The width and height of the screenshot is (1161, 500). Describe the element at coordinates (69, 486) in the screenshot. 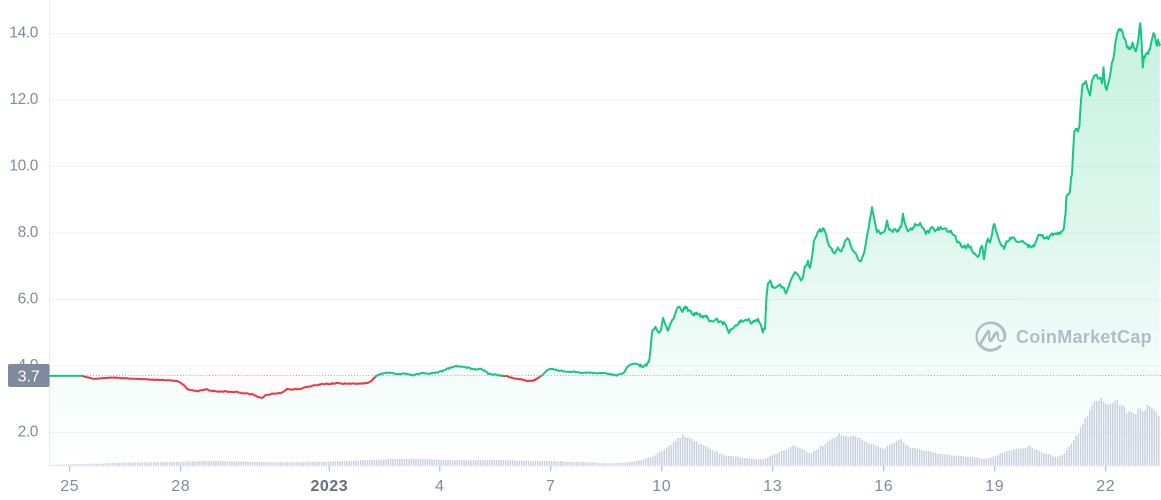

I see `svg-text: 25` at that location.